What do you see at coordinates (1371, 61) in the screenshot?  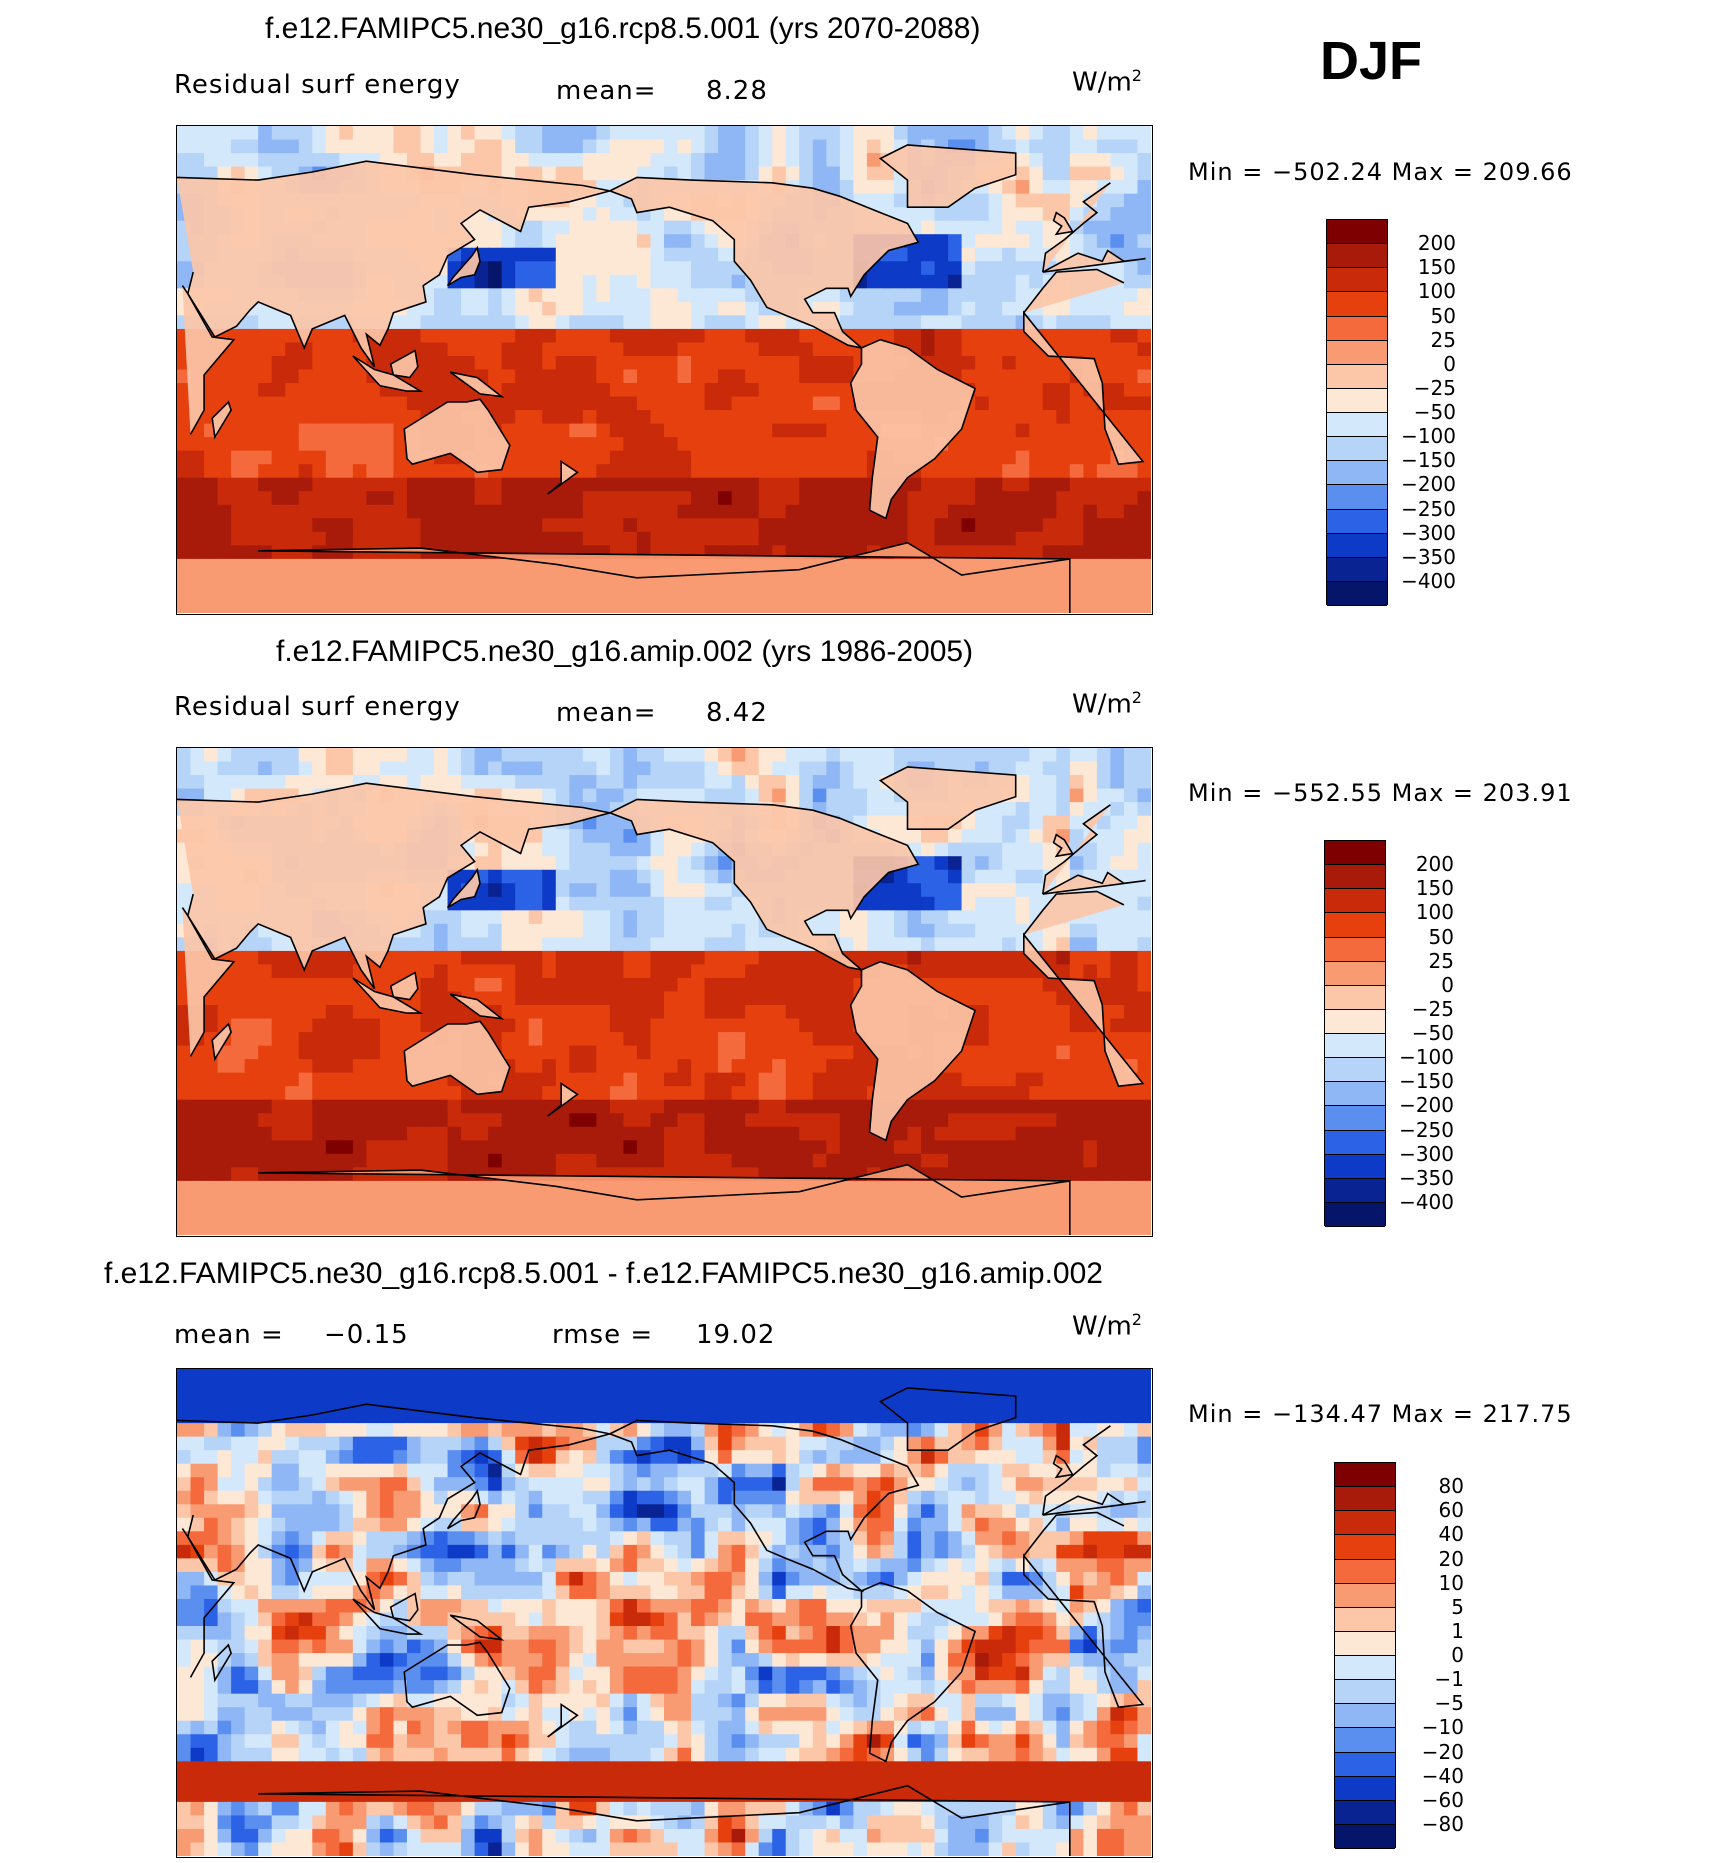 I see `season-label: DJF` at bounding box center [1371, 61].